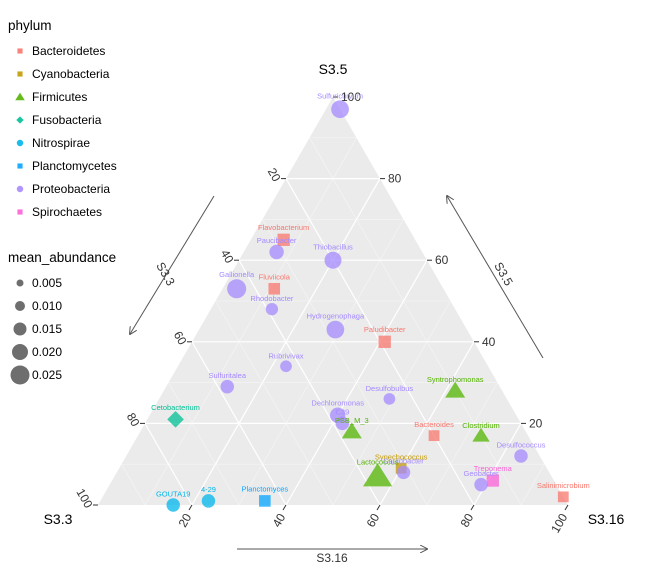 This screenshot has width=648, height=574. I want to click on legend-phylum-label: Fusobacteria, so click(67, 119).